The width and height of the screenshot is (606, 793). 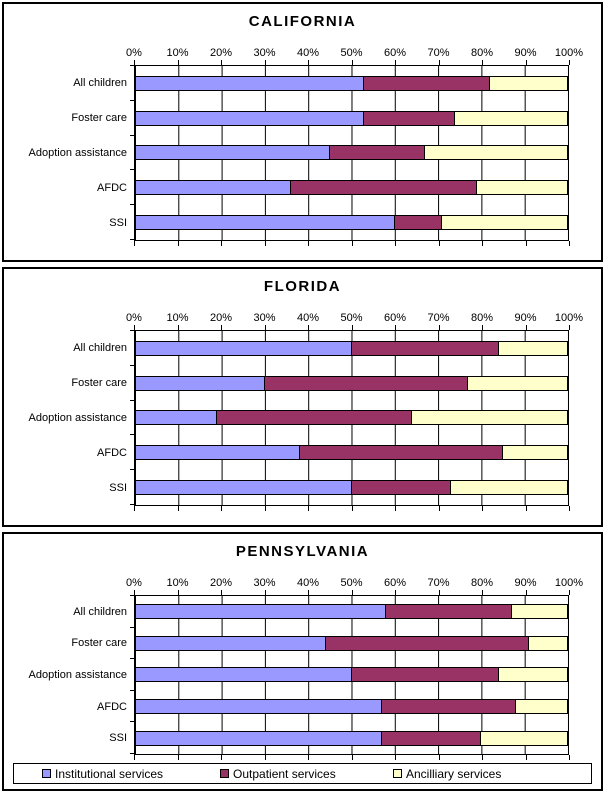 What do you see at coordinates (109, 773) in the screenshot?
I see `legend-label: Institutional services` at bounding box center [109, 773].